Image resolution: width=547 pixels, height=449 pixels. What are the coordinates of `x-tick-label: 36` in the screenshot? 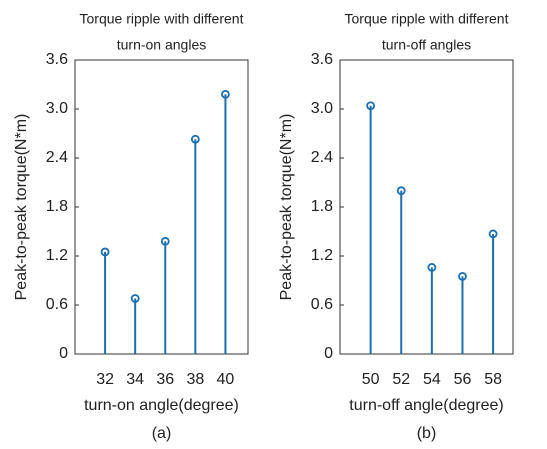 It's located at (165, 379).